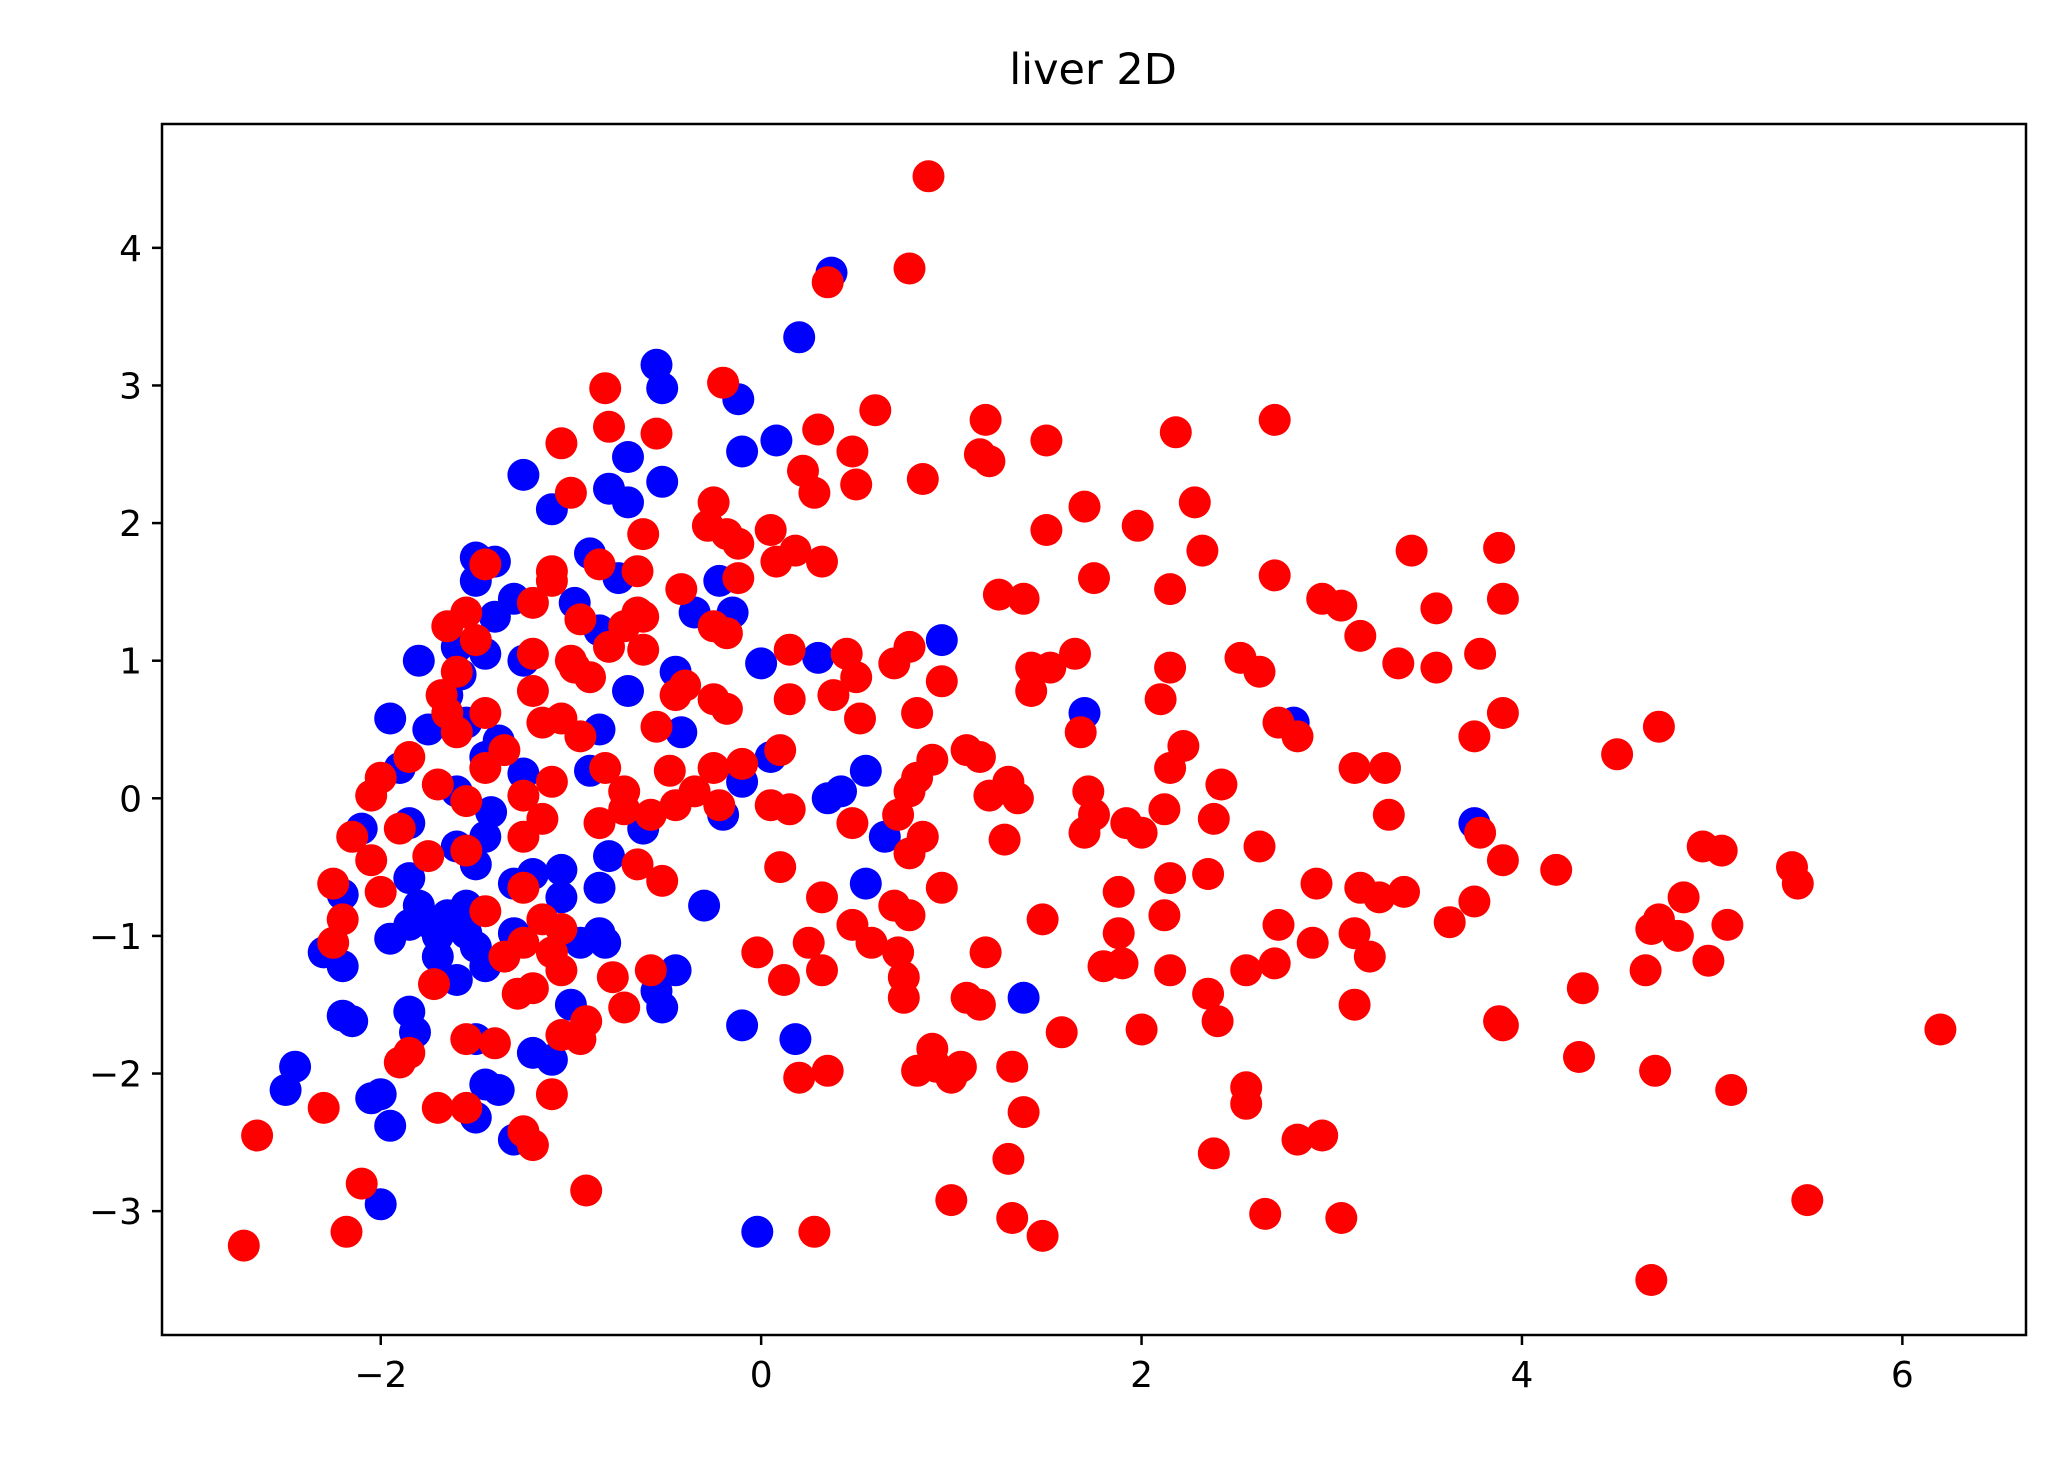  I want to click on x-tick-label: −2, so click(380, 1375).